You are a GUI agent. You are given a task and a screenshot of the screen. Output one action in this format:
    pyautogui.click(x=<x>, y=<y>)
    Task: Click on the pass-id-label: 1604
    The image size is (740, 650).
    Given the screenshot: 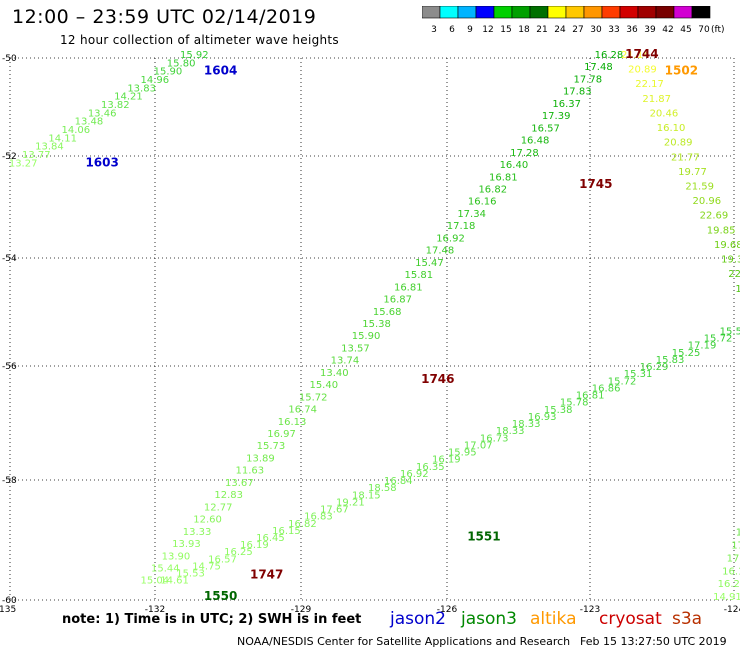 What is the action you would take?
    pyautogui.click(x=220, y=70)
    